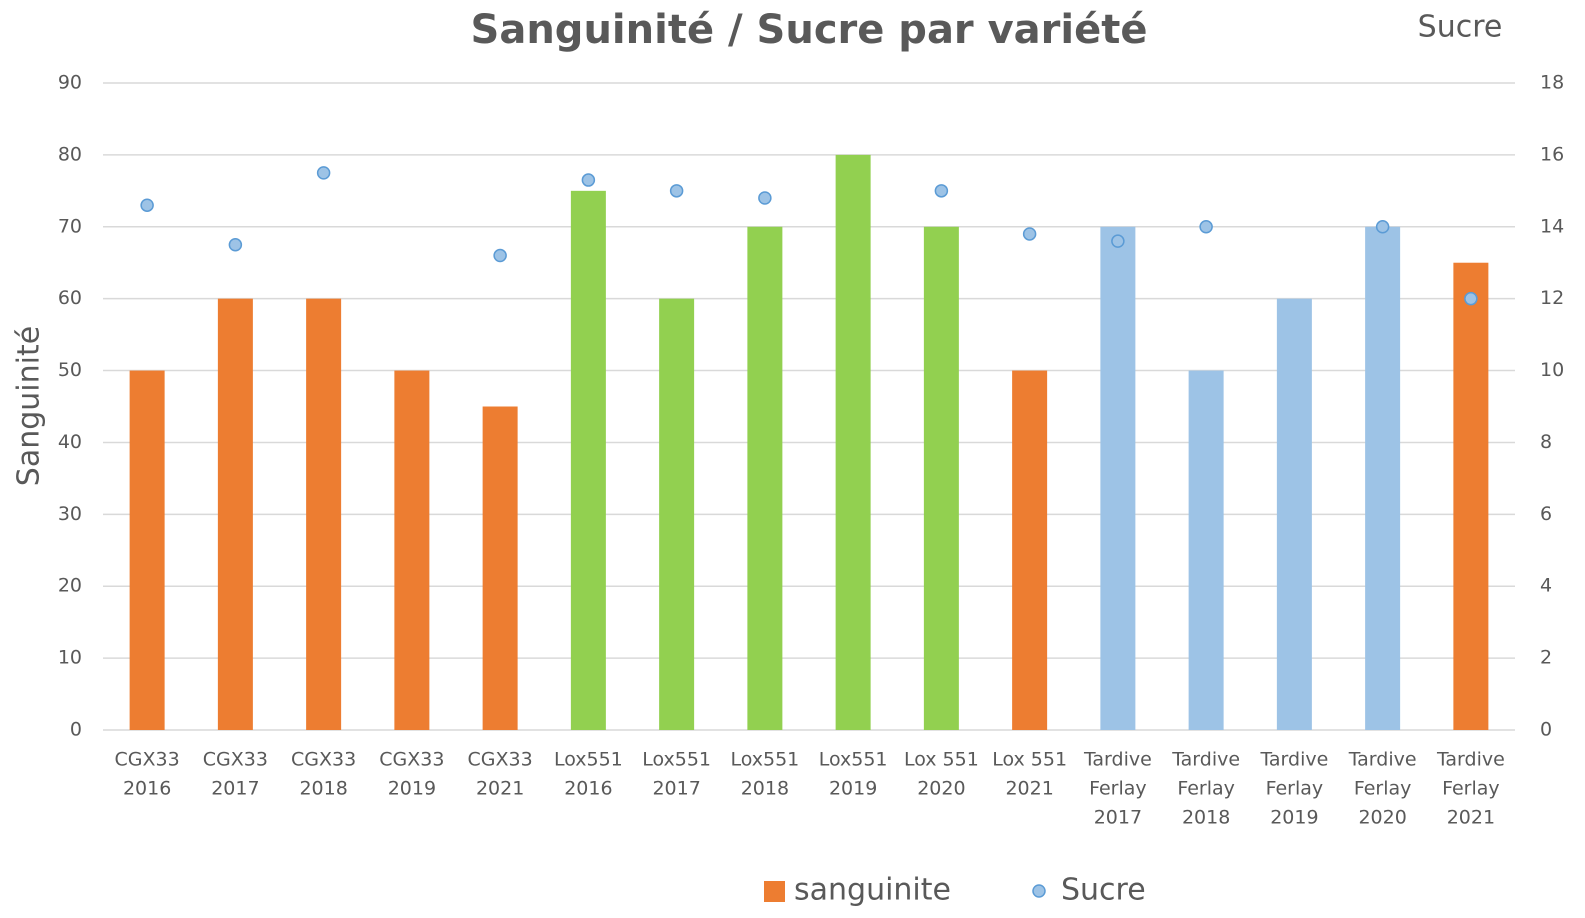  What do you see at coordinates (809, 30) in the screenshot?
I see `chart-title: Sanguinité / Sucre par variété` at bounding box center [809, 30].